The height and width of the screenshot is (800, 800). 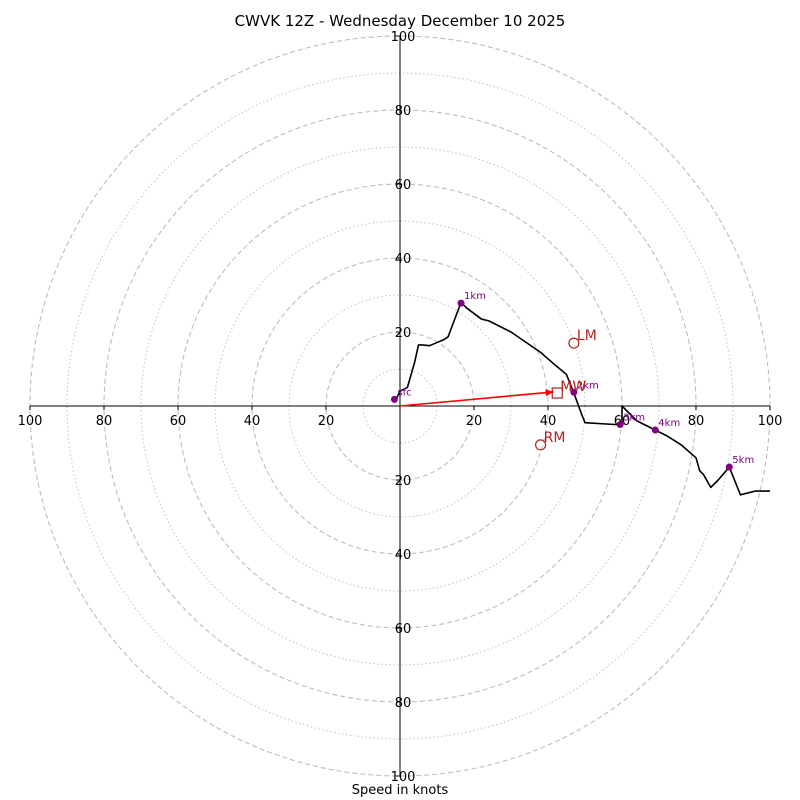 What do you see at coordinates (574, 343) in the screenshot?
I see `storm-marker-LM` at bounding box center [574, 343].